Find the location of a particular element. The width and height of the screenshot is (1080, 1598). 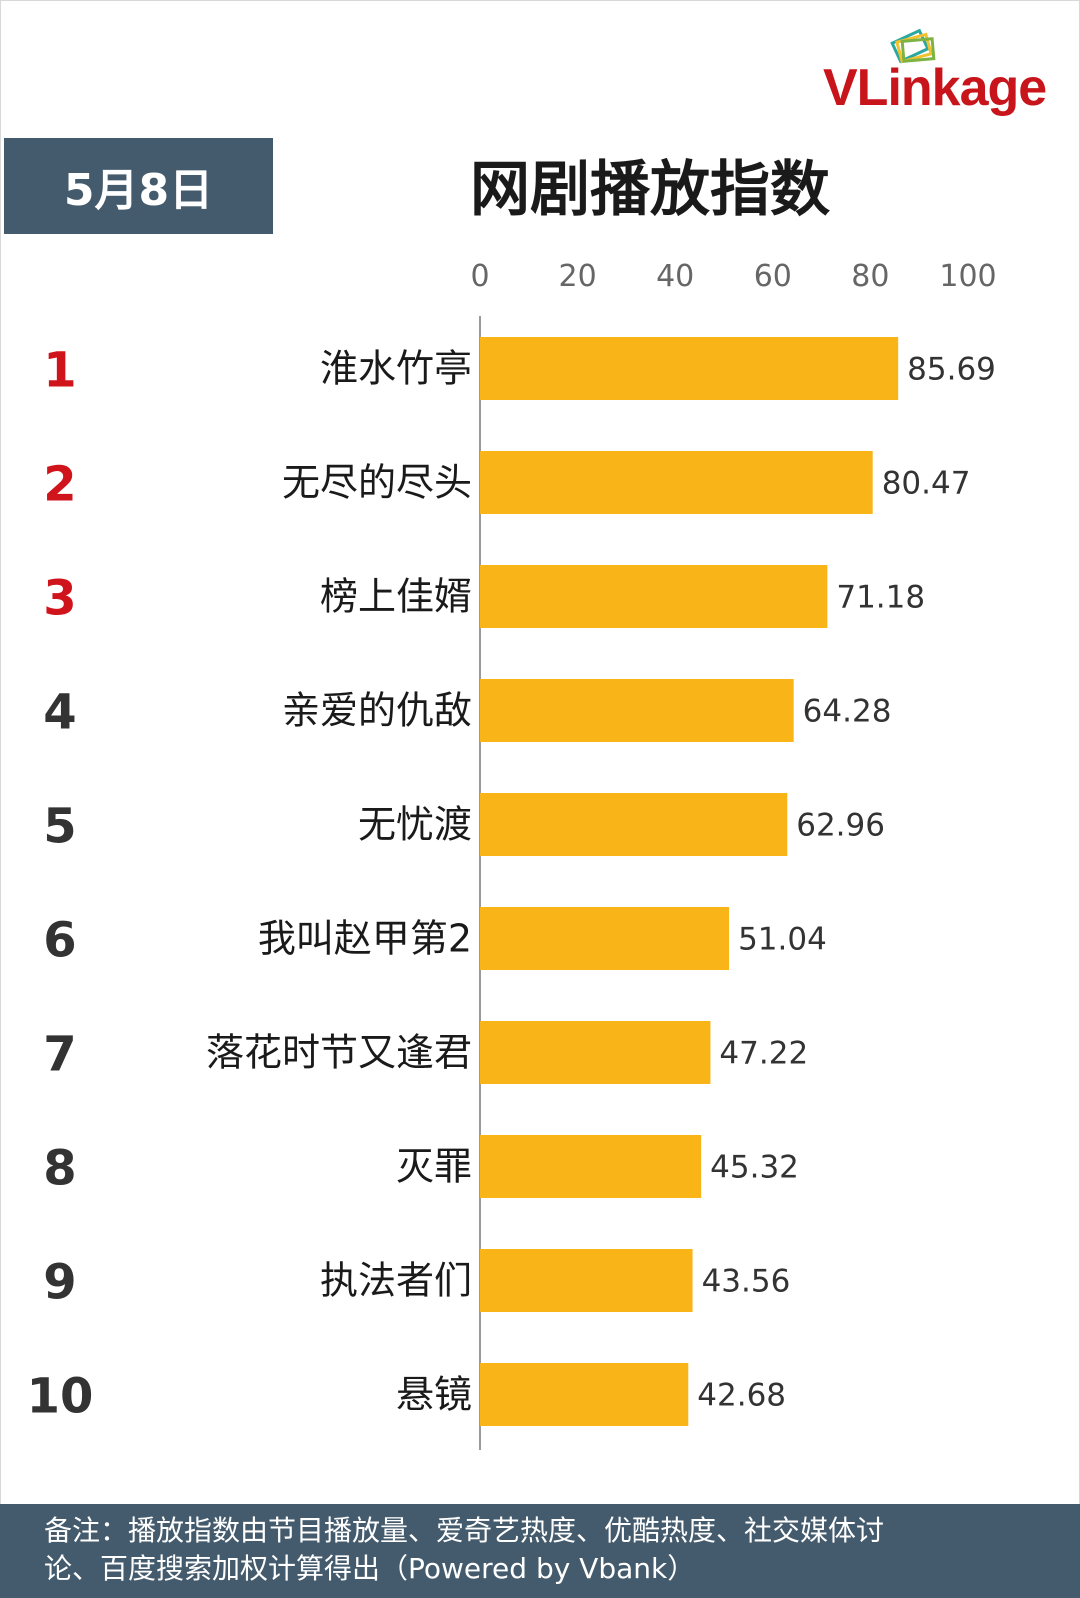

rank-number: 5 is located at coordinates (59, 827).